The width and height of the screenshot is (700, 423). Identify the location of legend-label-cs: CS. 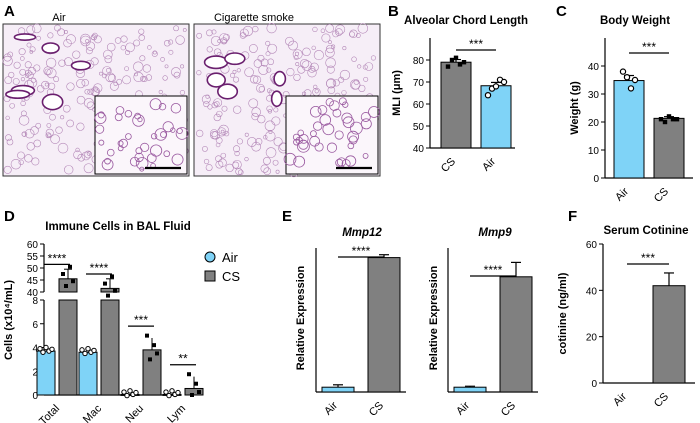
(231, 276).